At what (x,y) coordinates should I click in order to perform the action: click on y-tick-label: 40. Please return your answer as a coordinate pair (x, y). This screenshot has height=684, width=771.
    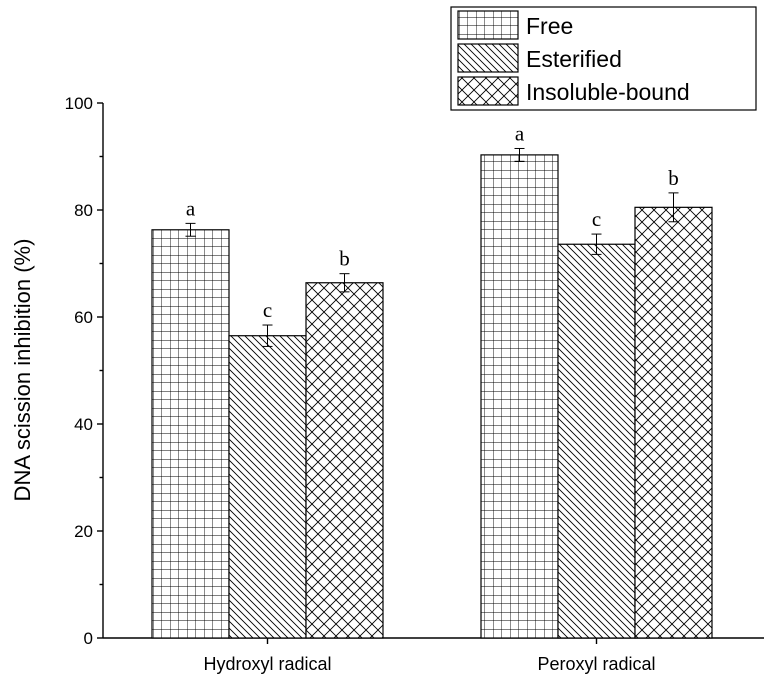
    Looking at the image, I should click on (83, 424).